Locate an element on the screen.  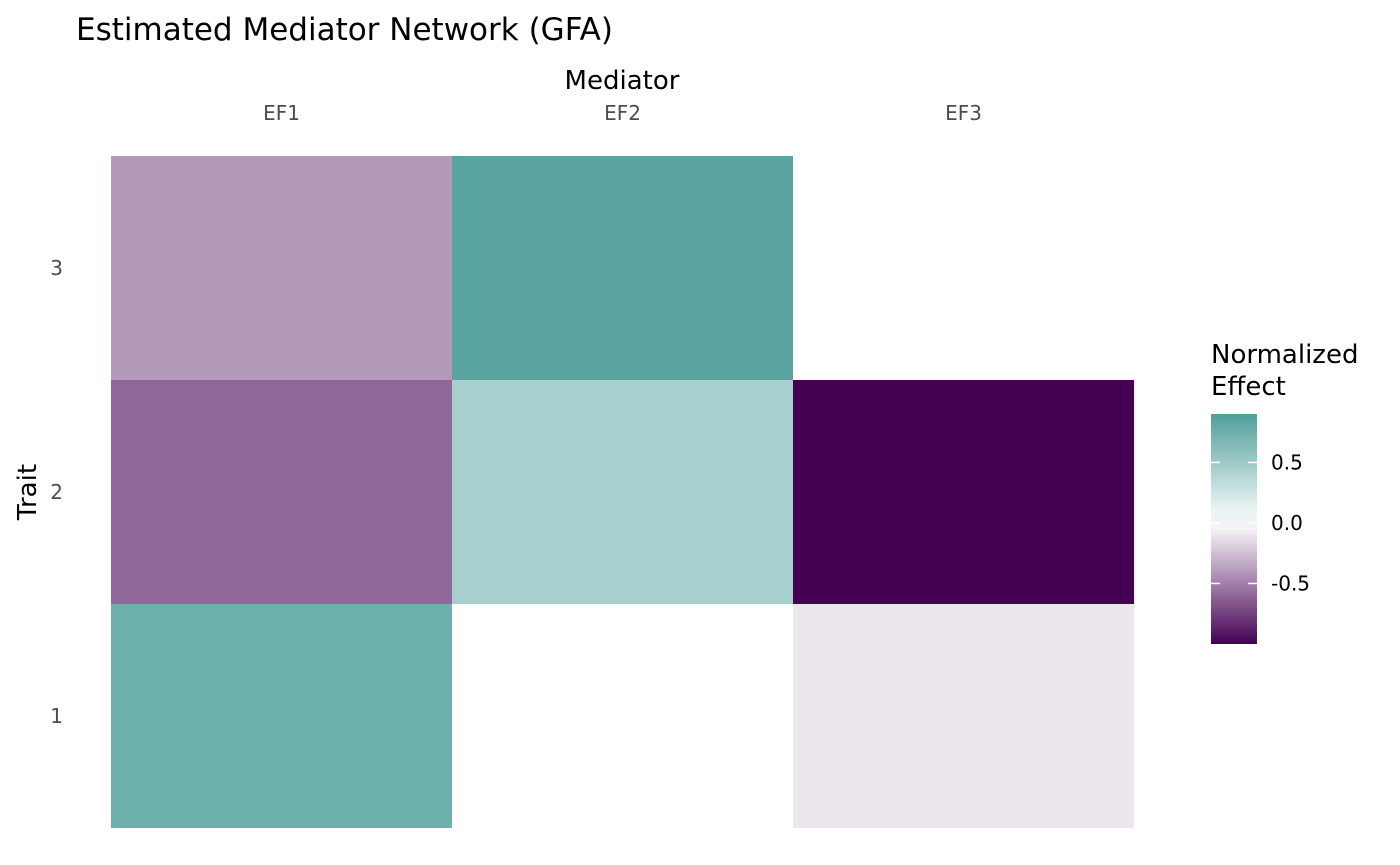
y-axis-title: Trait is located at coordinates (28, 492).